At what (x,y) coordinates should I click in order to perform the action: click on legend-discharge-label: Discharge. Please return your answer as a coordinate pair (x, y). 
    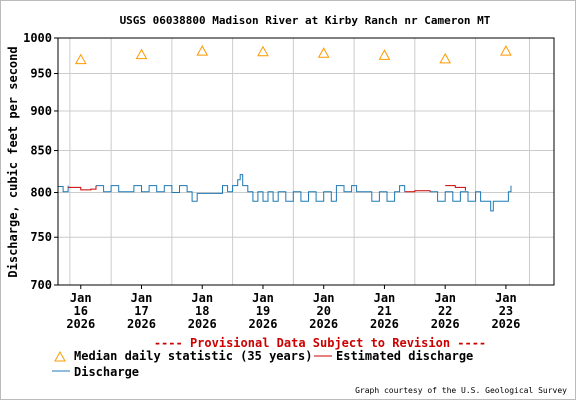
    Looking at the image, I should click on (106, 372).